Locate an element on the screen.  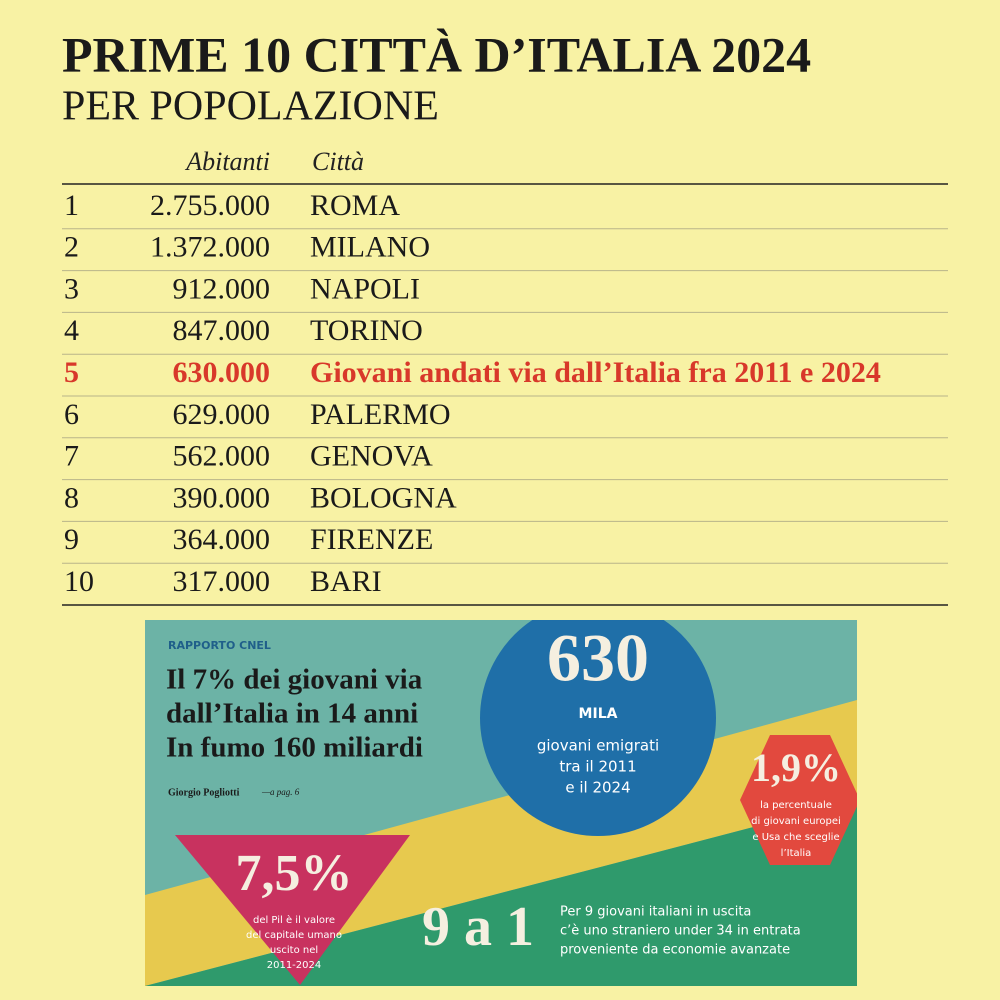
headline: In fumo 160 miliardi is located at coordinates (294, 748).